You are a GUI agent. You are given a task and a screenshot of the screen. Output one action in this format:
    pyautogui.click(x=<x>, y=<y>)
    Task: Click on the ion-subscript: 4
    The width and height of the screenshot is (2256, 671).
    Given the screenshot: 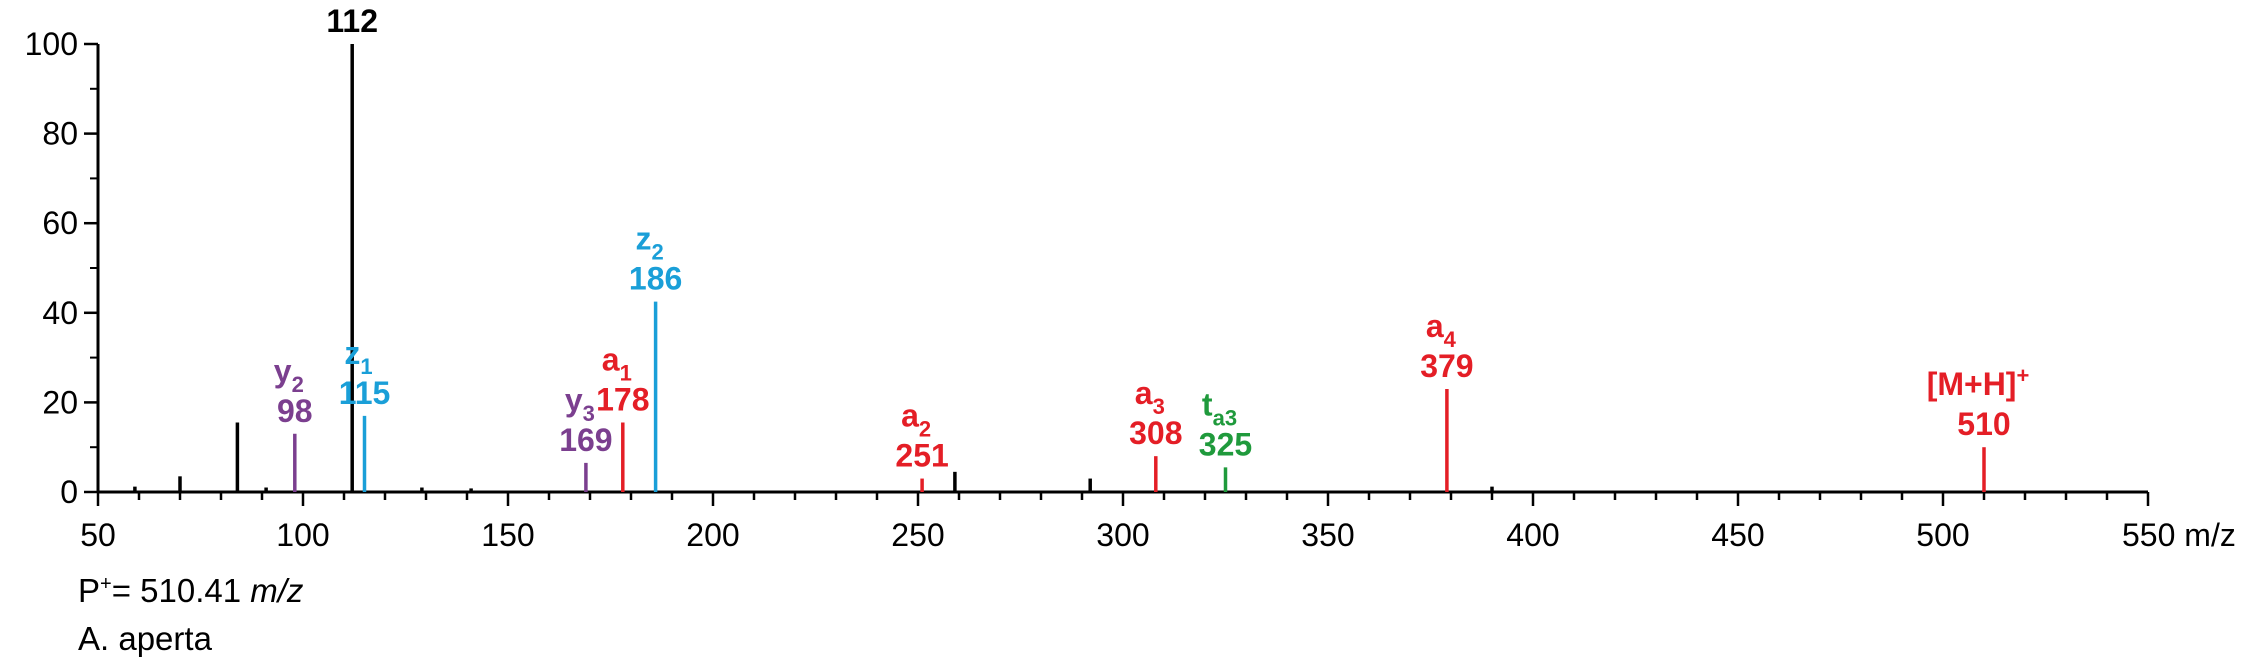 What is the action you would take?
    pyautogui.click(x=1450, y=339)
    